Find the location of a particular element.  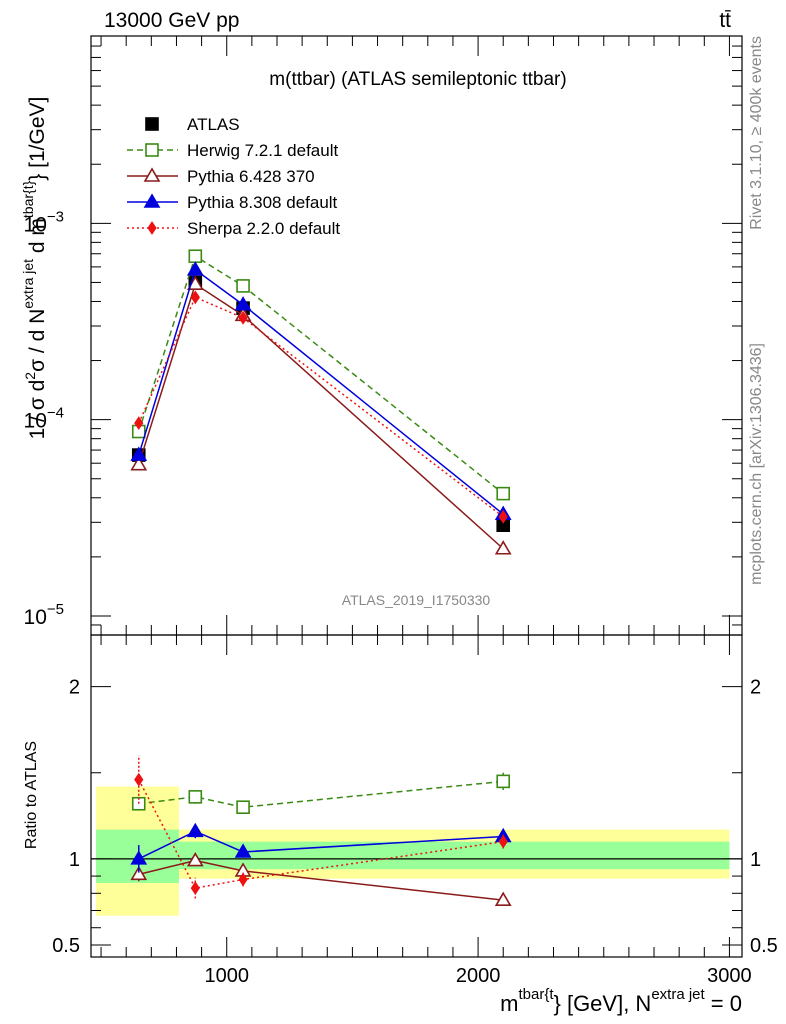

ratio-y-tick-label: 1 is located at coordinates (74, 860).